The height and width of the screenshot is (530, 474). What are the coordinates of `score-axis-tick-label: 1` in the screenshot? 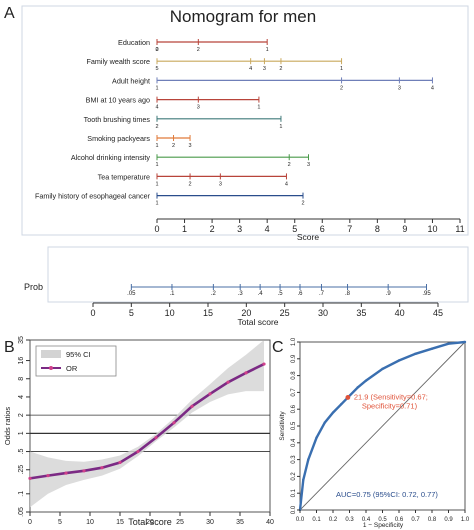 It's located at (184, 229).